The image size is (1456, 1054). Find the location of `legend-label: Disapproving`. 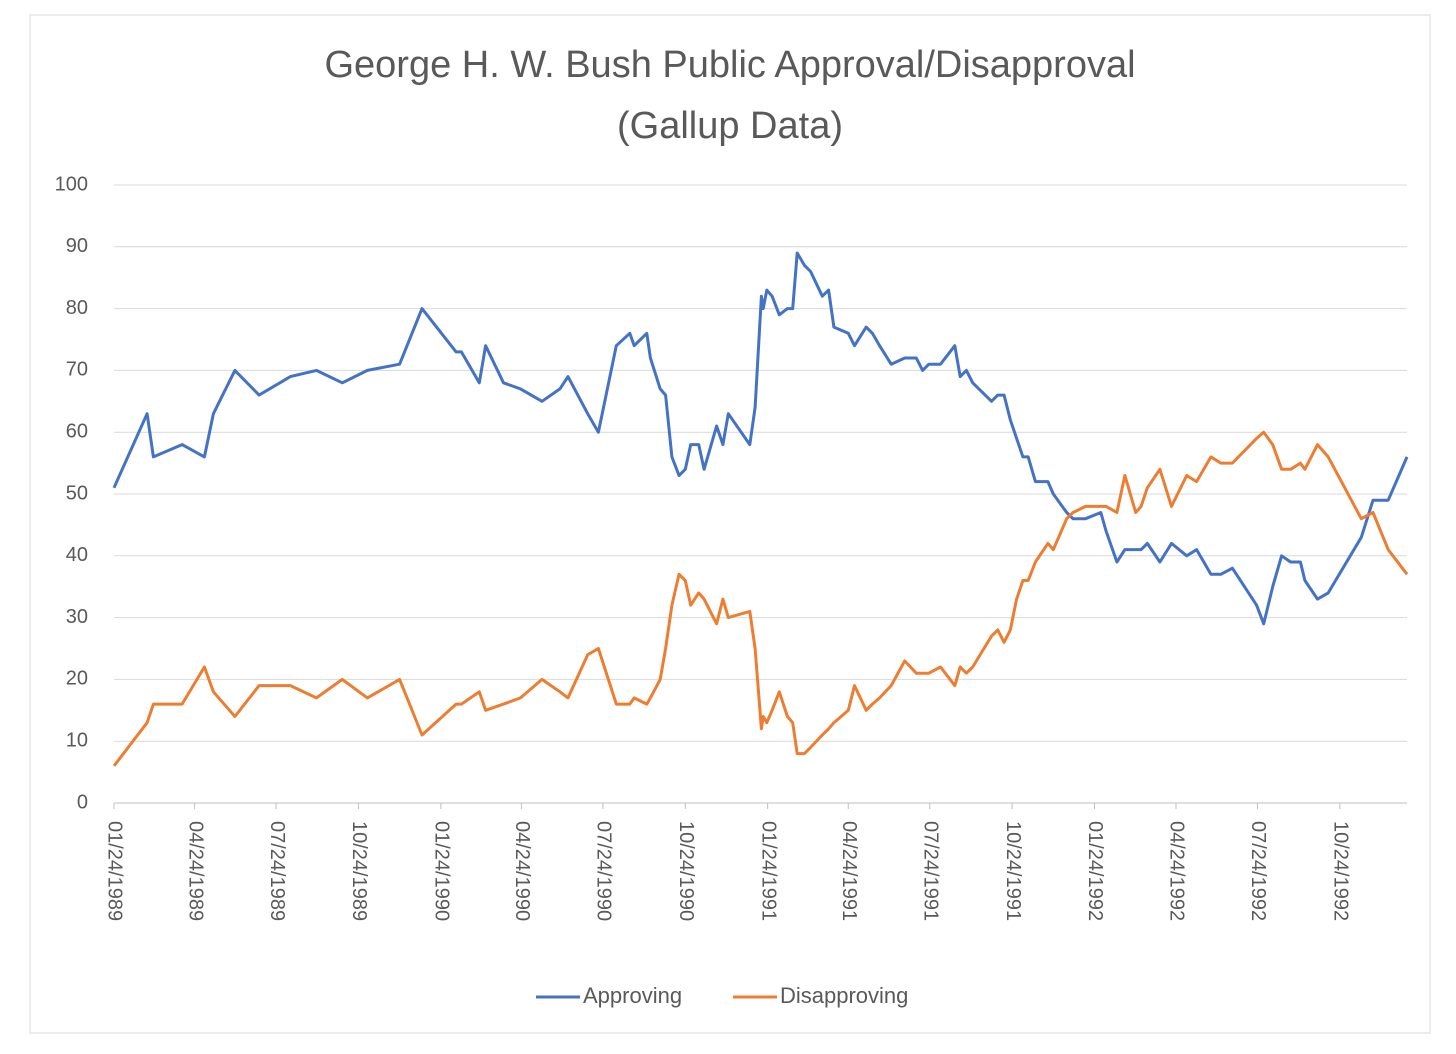

legend-label: Disapproving is located at coordinates (844, 995).